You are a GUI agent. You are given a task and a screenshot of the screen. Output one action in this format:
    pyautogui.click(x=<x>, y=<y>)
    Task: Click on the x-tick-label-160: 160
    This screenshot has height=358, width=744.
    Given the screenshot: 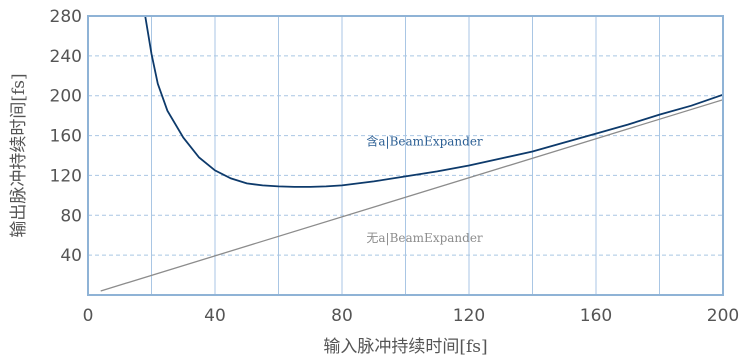 What is the action you would take?
    pyautogui.click(x=596, y=316)
    